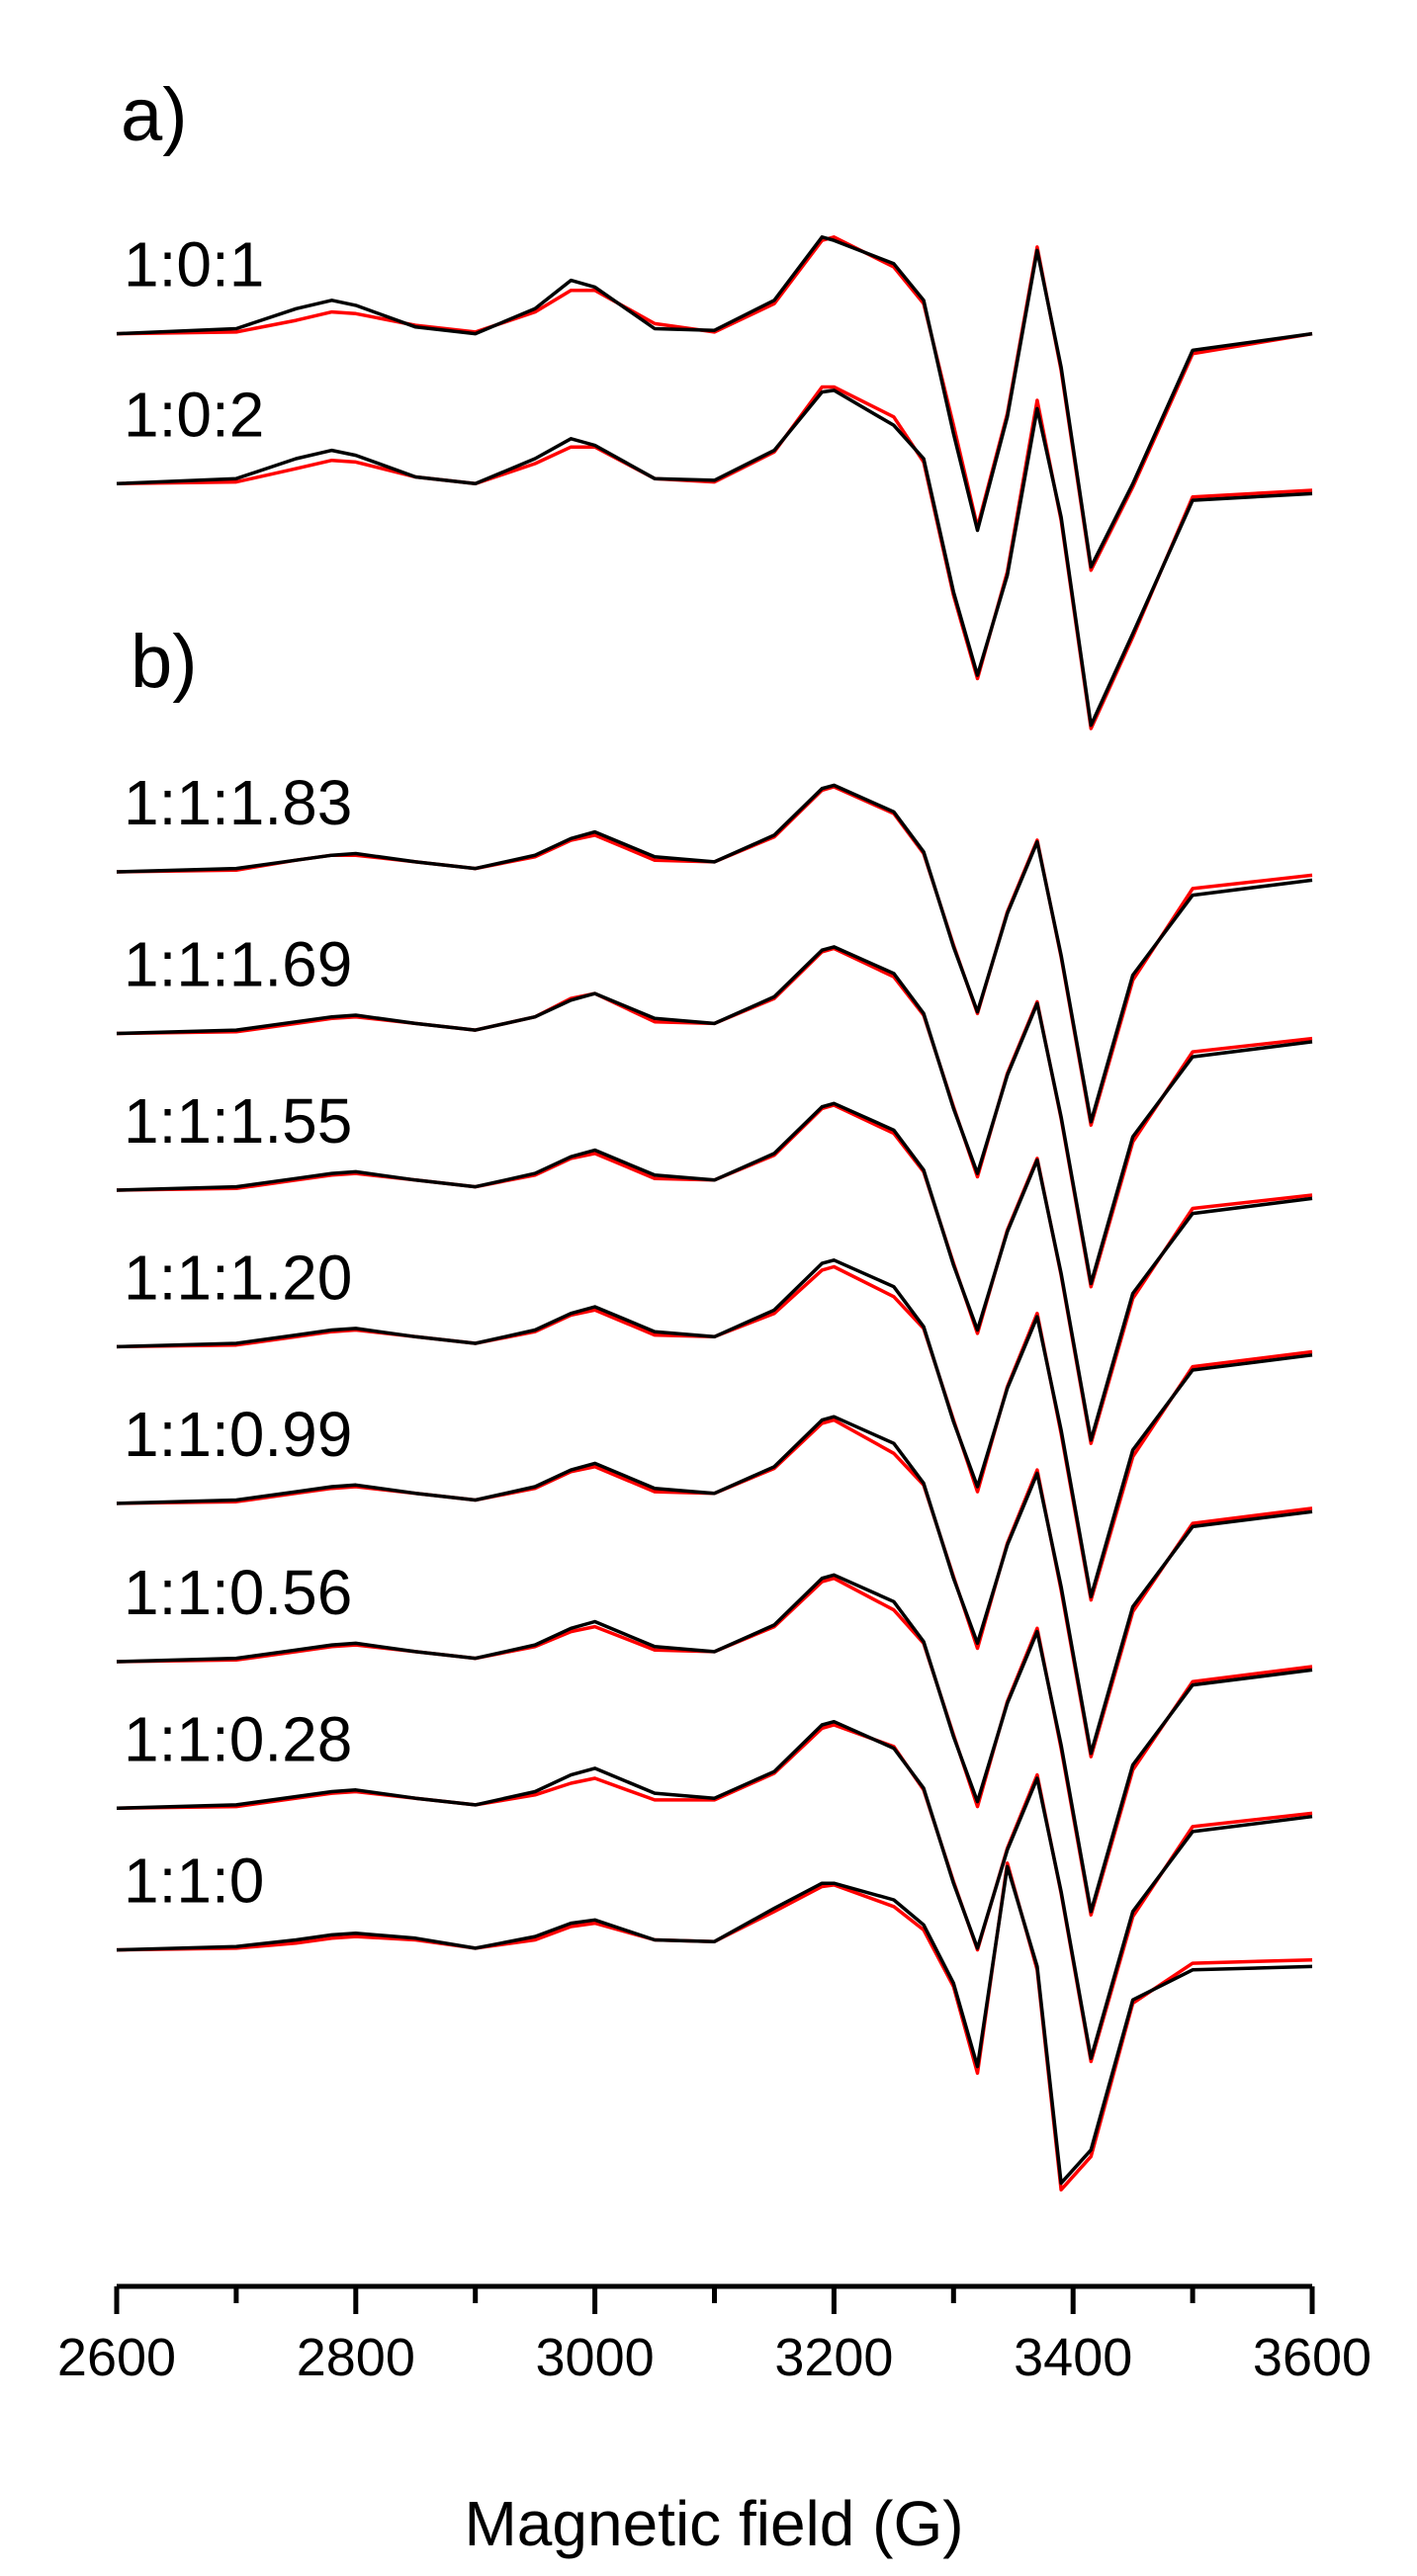  I want to click on x-tick-label: 3200, so click(833, 2357).